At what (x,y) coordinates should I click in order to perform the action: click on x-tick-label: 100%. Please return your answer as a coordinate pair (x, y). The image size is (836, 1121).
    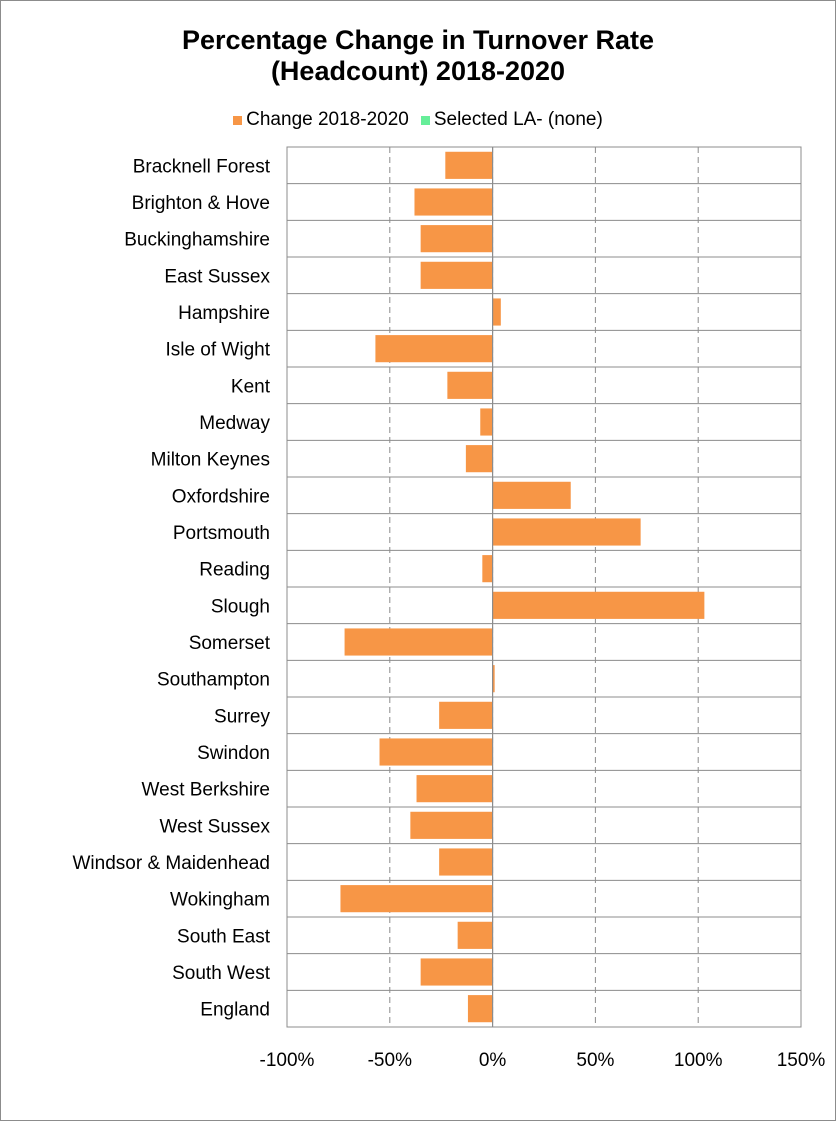
    Looking at the image, I should click on (698, 1060).